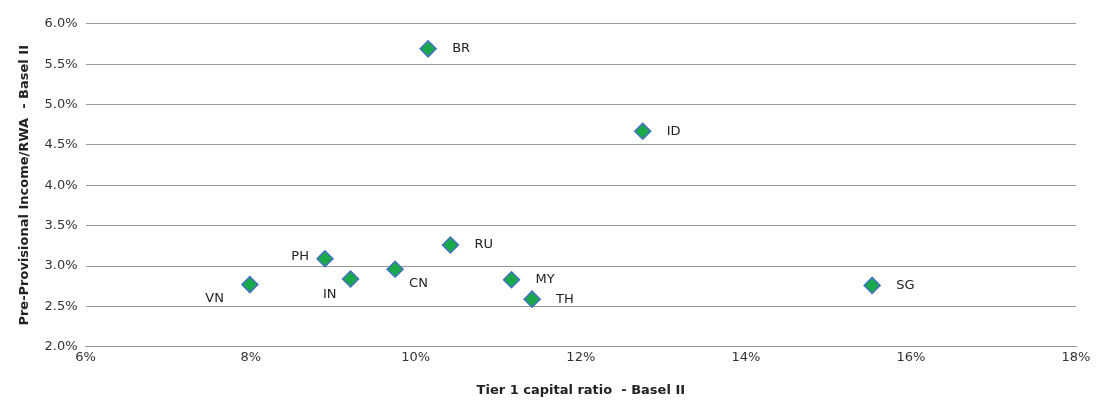 The image size is (1114, 415). What do you see at coordinates (418, 282) in the screenshot?
I see `annotation: CN` at bounding box center [418, 282].